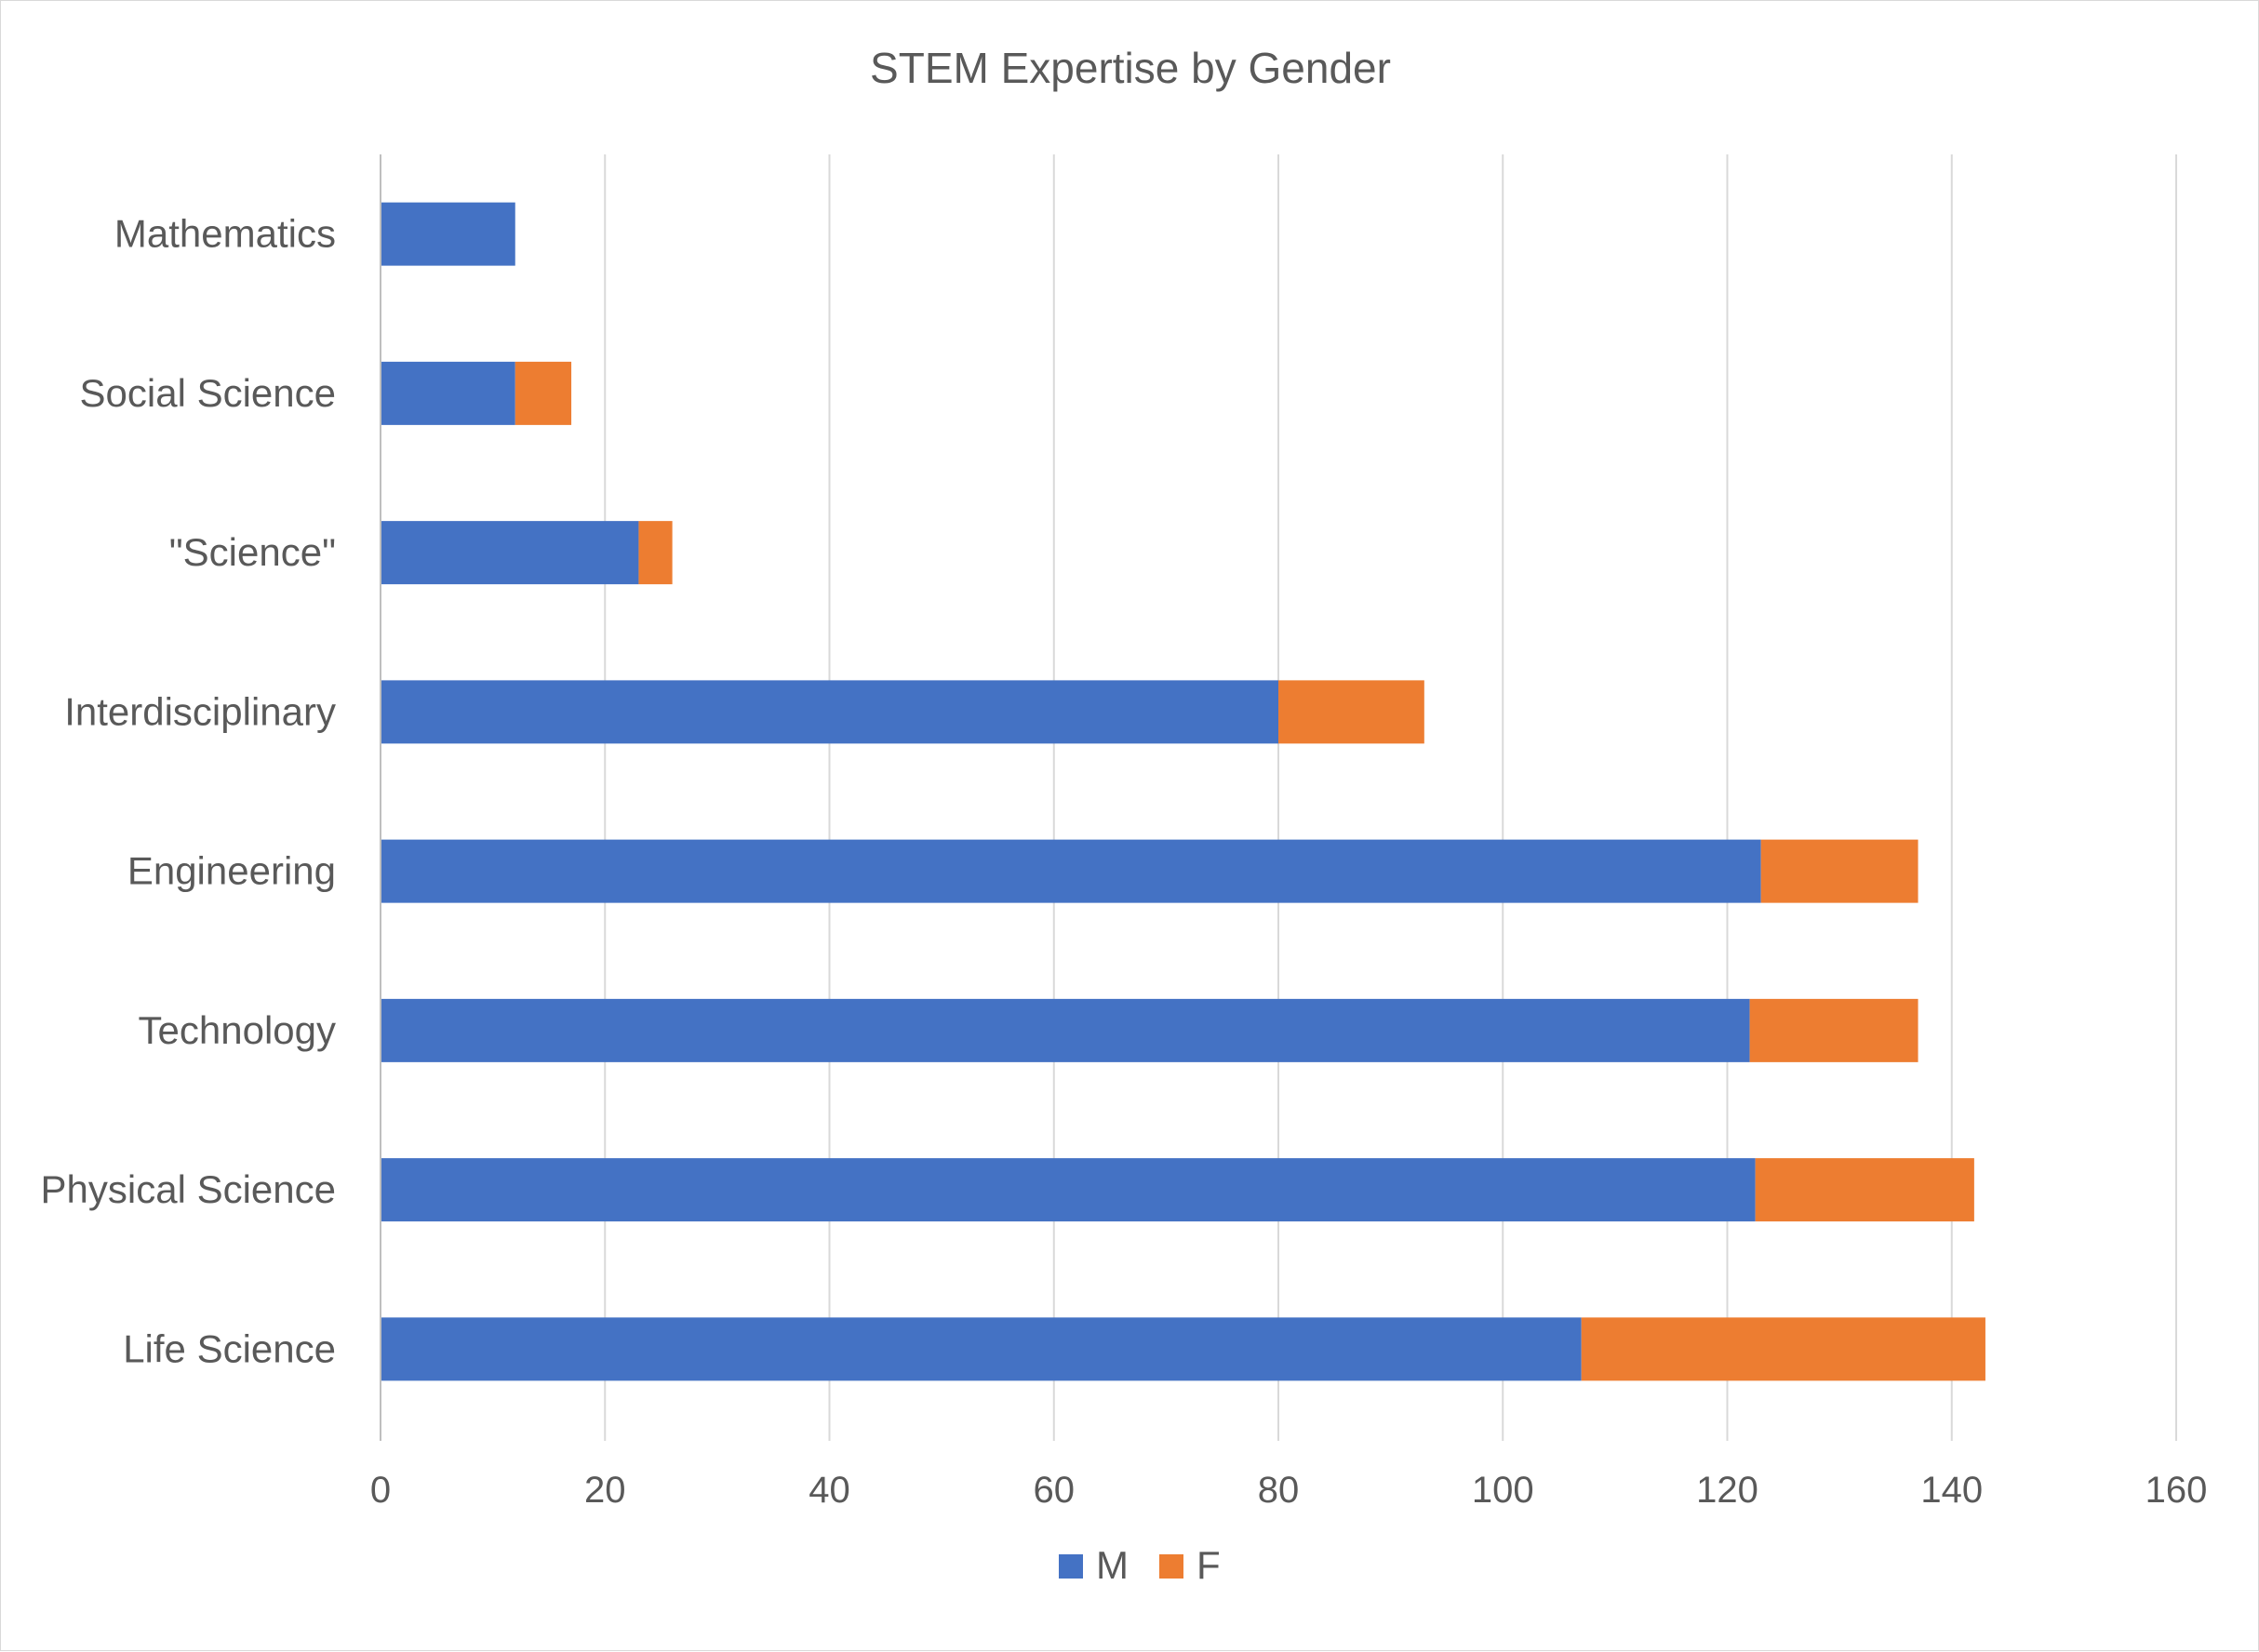 This screenshot has width=2259, height=1652. What do you see at coordinates (253, 552) in the screenshot?
I see `category-label: "Science"` at bounding box center [253, 552].